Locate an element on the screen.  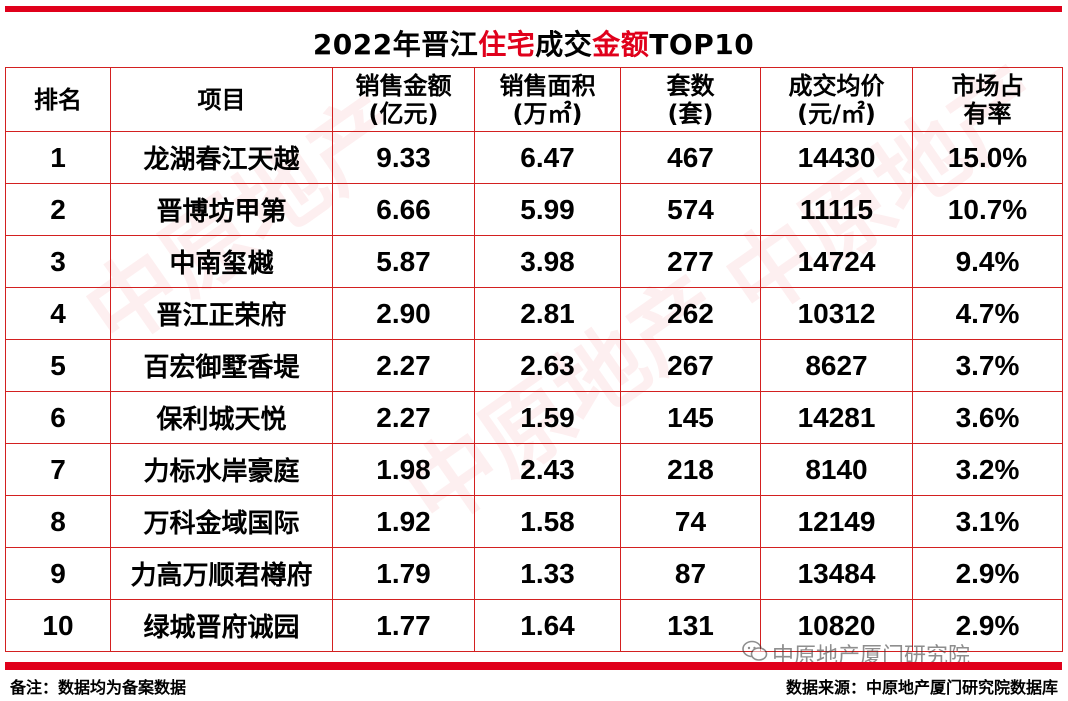
cell-rank: 6 is located at coordinates (58, 417).